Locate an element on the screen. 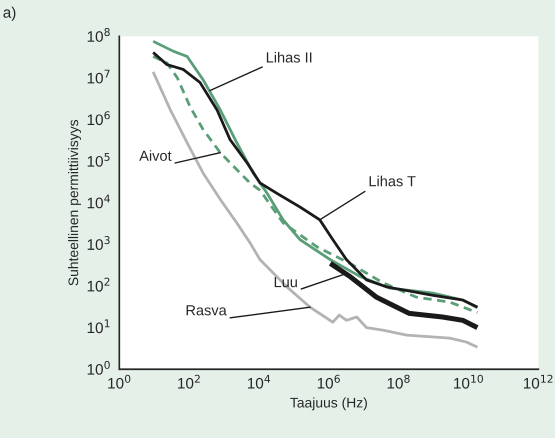  y-tick-label: 10$^{1}$ is located at coordinates (99, 326).